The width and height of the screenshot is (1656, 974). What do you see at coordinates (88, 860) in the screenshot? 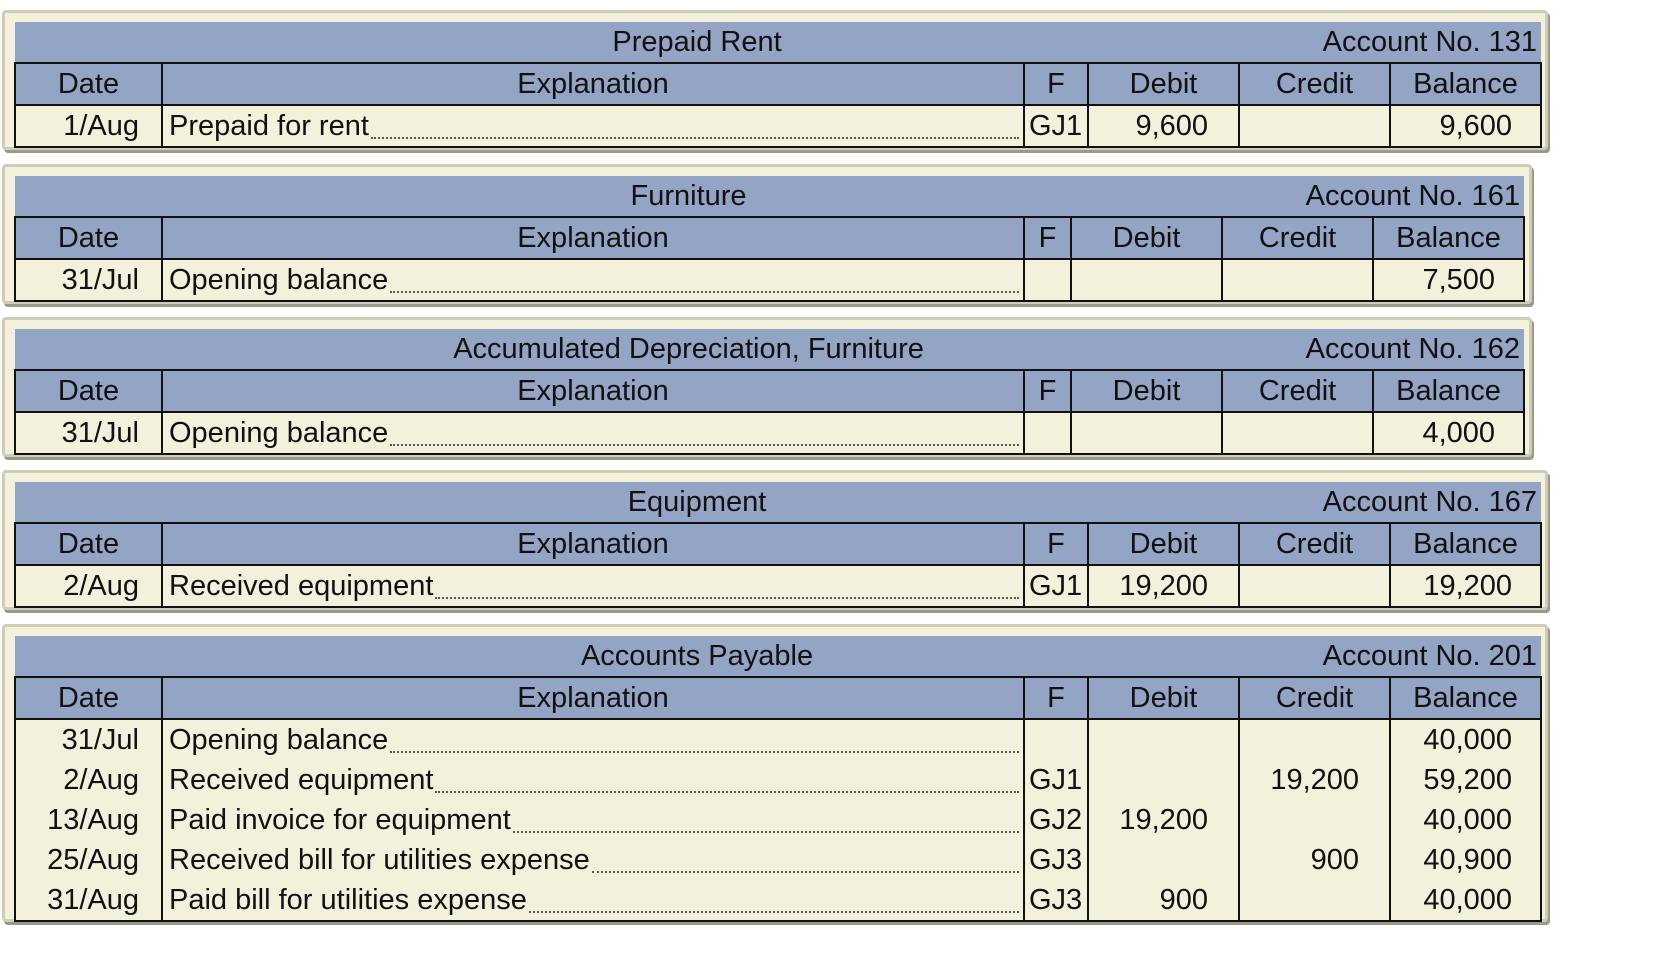
I see `cell-date: 25/Aug` at bounding box center [88, 860].